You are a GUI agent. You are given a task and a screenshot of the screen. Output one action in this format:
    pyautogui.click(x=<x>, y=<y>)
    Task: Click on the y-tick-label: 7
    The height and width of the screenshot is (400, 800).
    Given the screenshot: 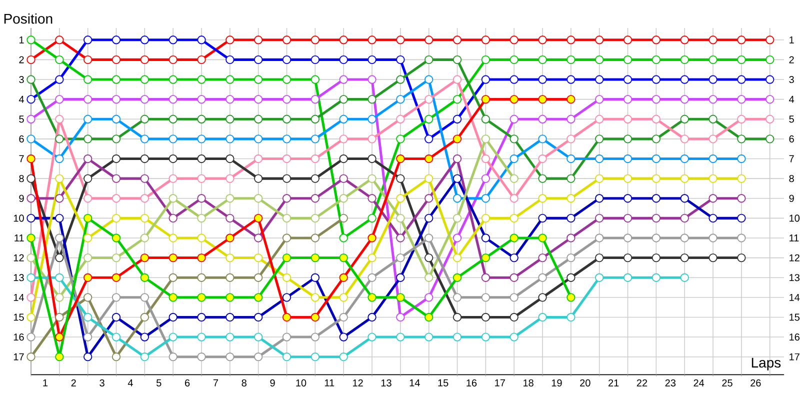 What is the action you would take?
    pyautogui.click(x=21, y=158)
    